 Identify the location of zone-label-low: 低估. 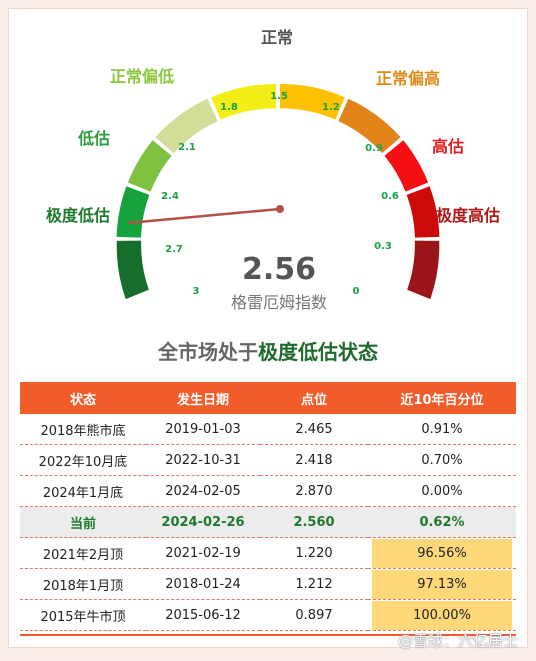
(93, 138).